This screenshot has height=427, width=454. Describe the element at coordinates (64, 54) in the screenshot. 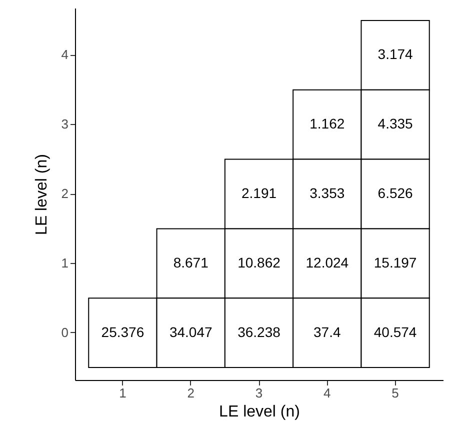

I see `y-tick-label: 4` at that location.